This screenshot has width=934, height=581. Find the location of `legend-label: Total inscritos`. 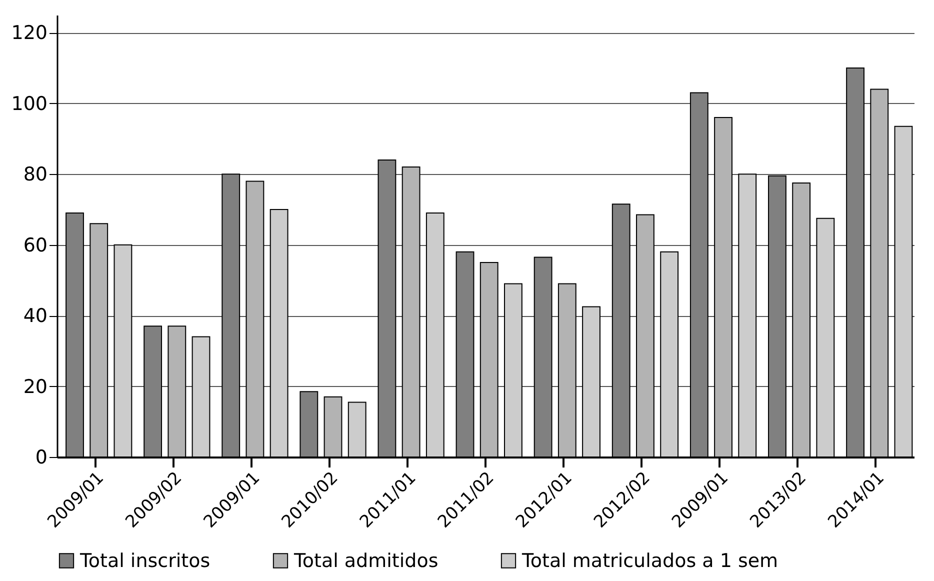

legend-label: Total inscritos is located at coordinates (144, 561).